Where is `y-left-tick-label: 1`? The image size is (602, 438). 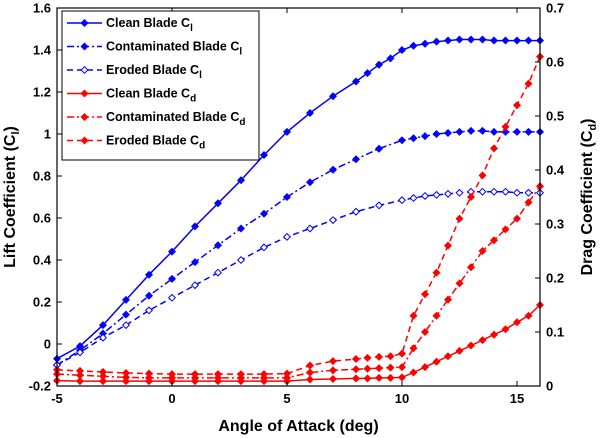 y-left-tick-label: 1 is located at coordinates (47, 134).